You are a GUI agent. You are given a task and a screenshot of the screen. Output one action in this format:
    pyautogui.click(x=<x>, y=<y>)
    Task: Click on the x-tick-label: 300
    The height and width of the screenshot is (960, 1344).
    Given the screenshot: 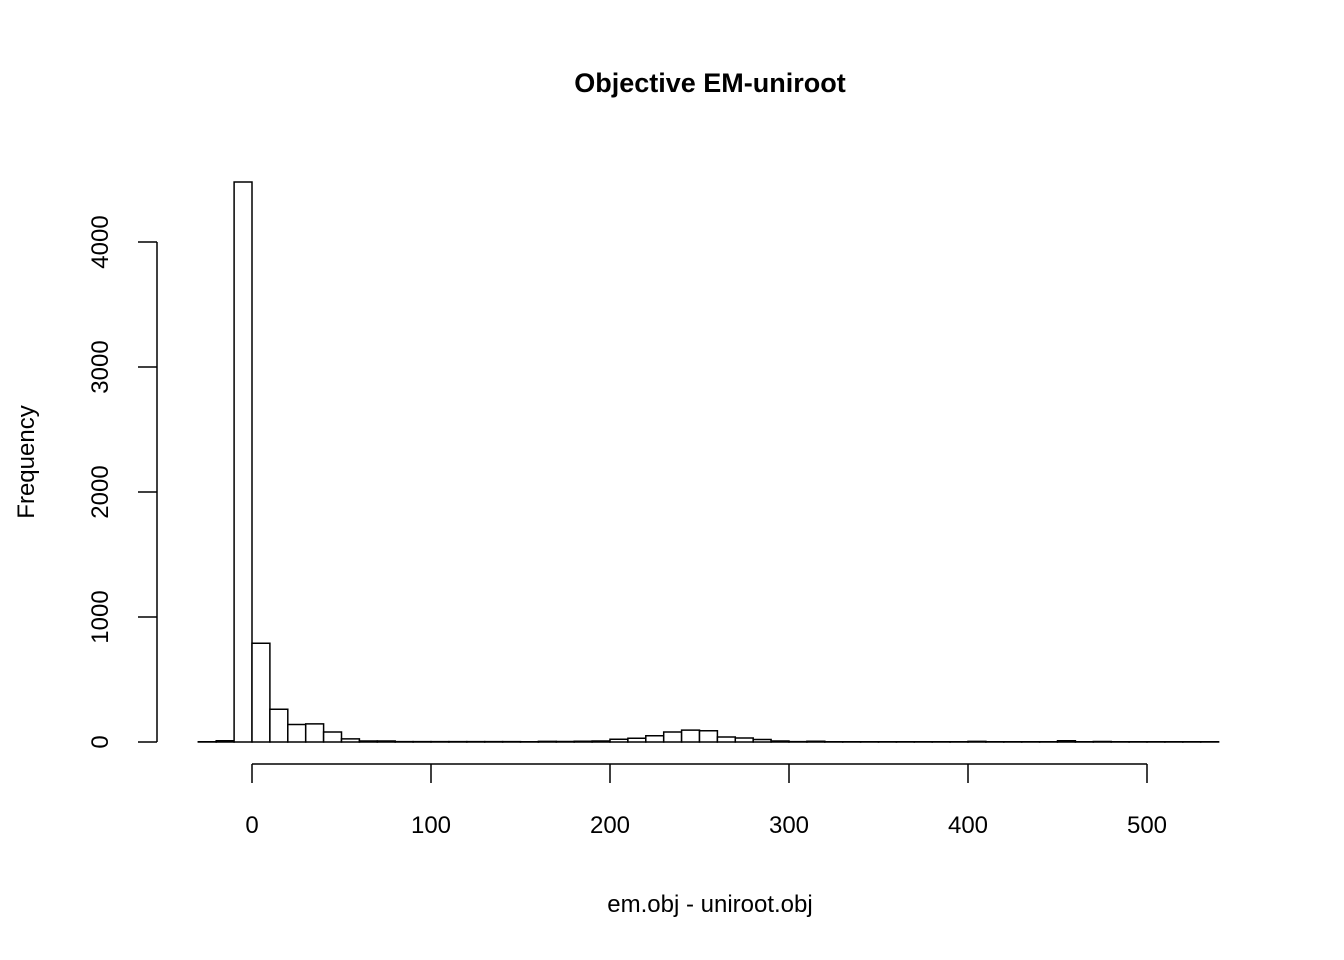 What is the action you would take?
    pyautogui.click(x=789, y=825)
    